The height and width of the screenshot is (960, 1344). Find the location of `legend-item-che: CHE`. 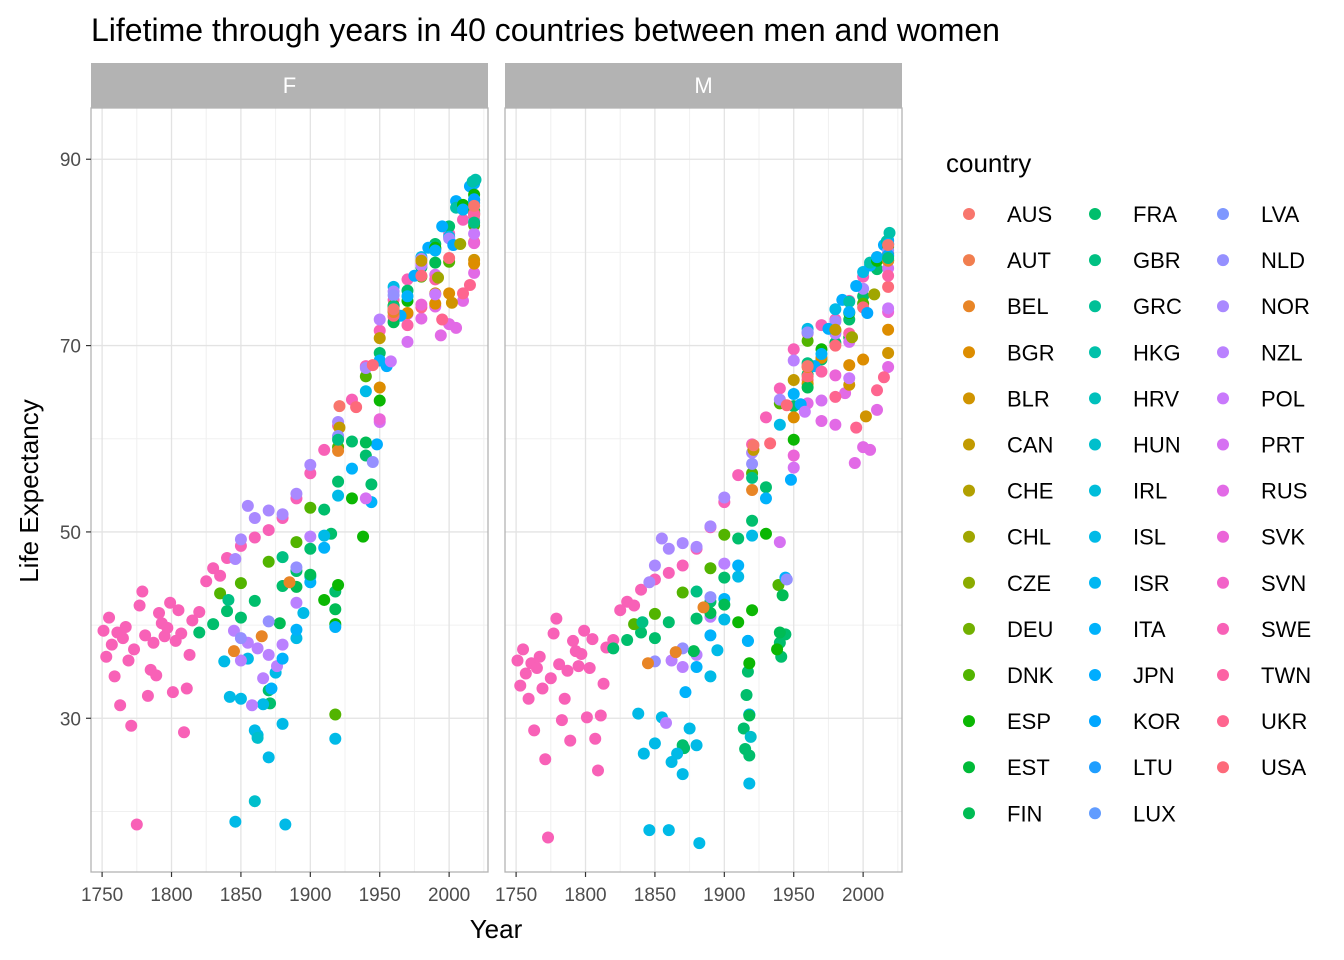

legend-item-che: CHE is located at coordinates (1008, 491).